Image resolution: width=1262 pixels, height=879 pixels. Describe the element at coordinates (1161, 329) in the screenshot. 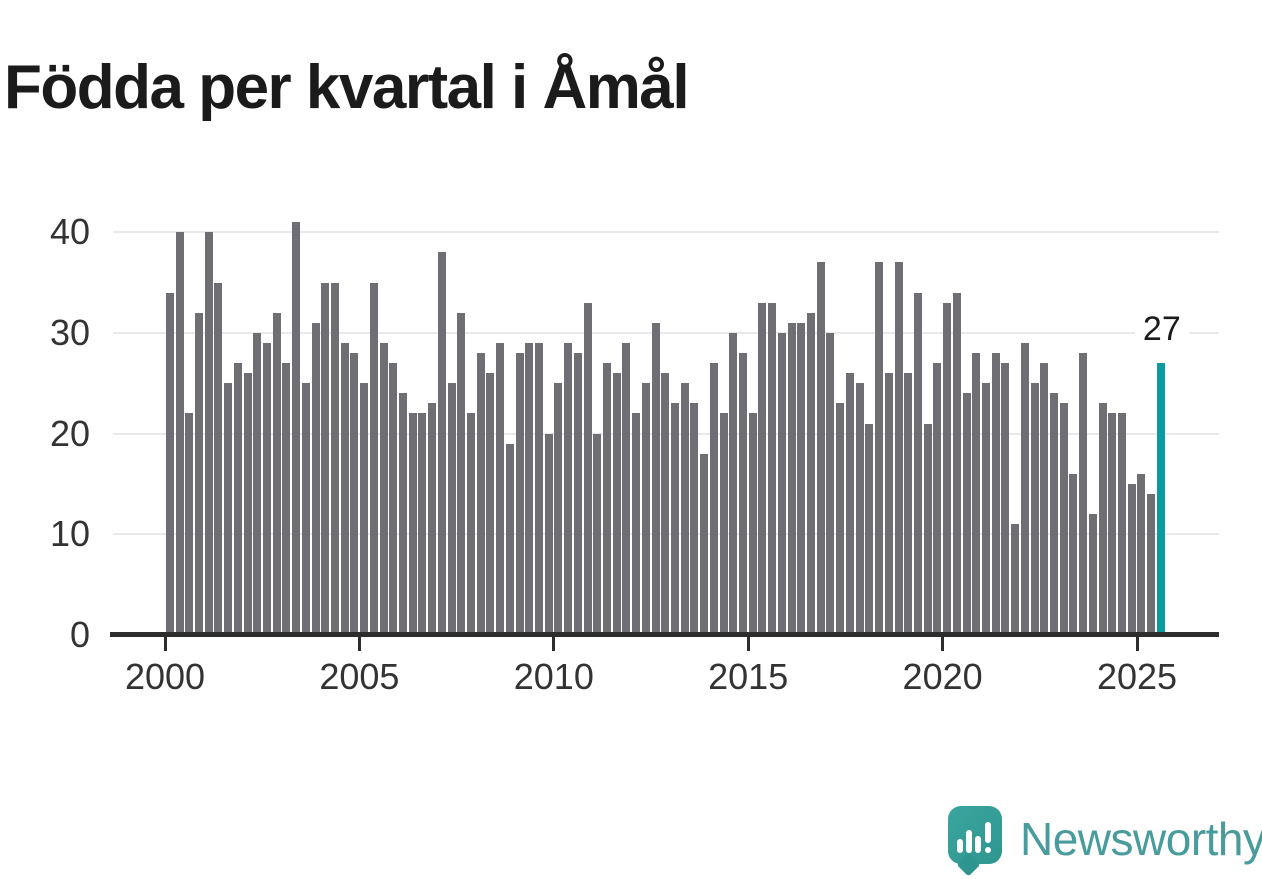

I see `last-value-label: 27` at that location.